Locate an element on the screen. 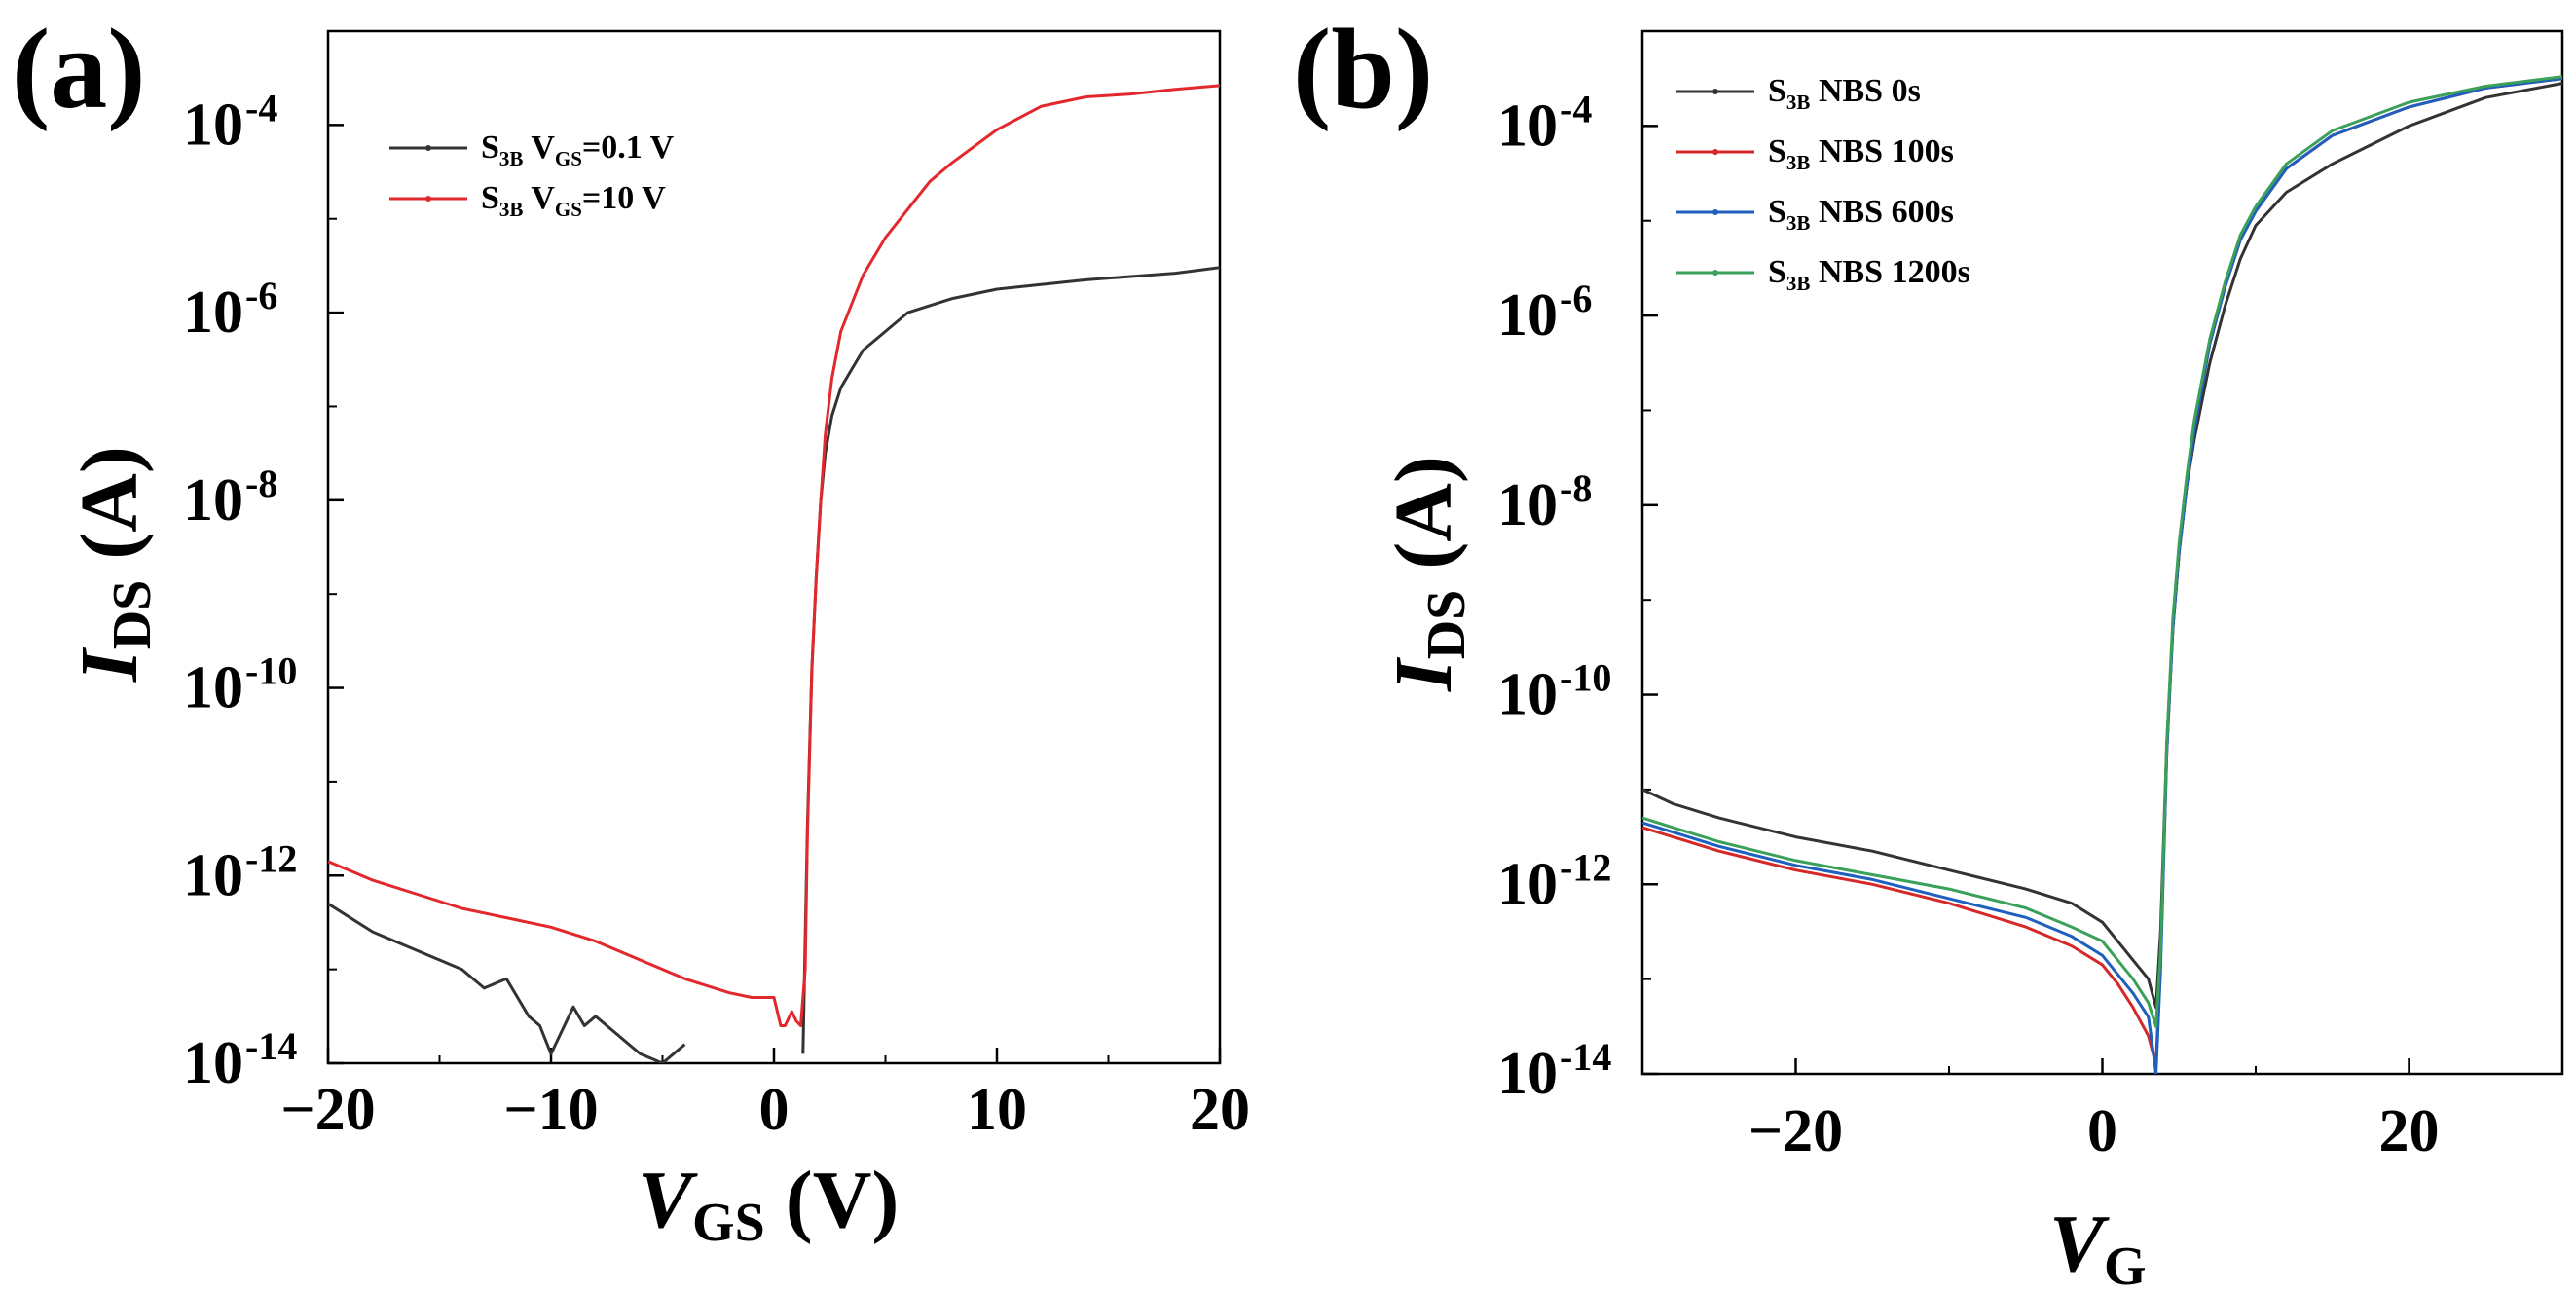 The image size is (2576, 1292). x-axis-subscript-b: G is located at coordinates (2125, 1265).